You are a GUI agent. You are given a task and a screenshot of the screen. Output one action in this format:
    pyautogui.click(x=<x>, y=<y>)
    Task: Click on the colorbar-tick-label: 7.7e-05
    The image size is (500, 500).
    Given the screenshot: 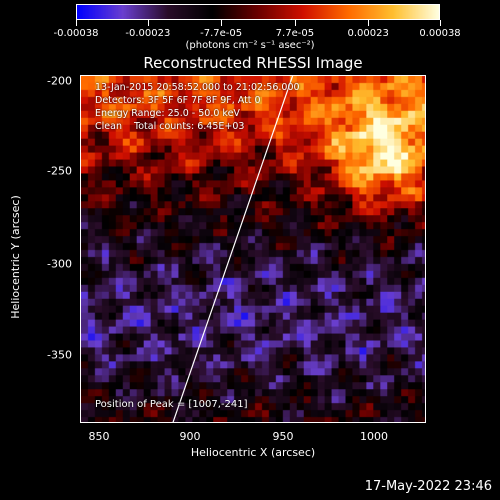 What is the action you would take?
    pyautogui.click(x=295, y=33)
    